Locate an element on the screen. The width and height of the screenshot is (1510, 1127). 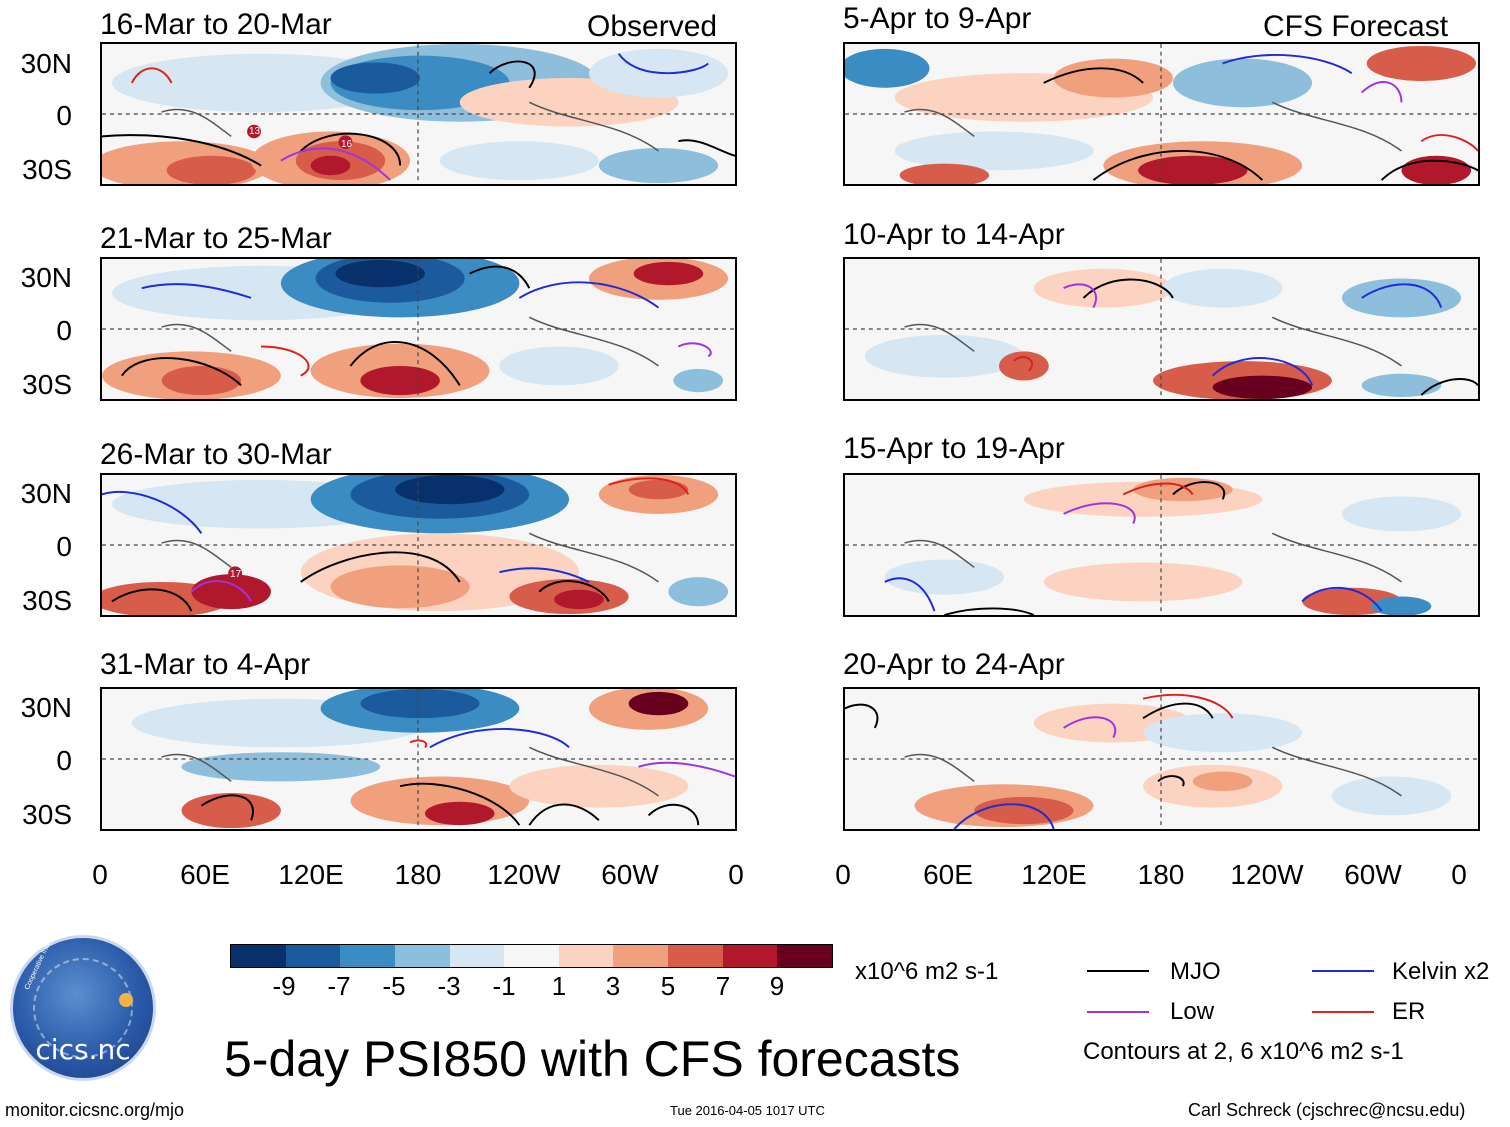
panel-title-3: 26-Mar to 30-Mar is located at coordinates (216, 454).